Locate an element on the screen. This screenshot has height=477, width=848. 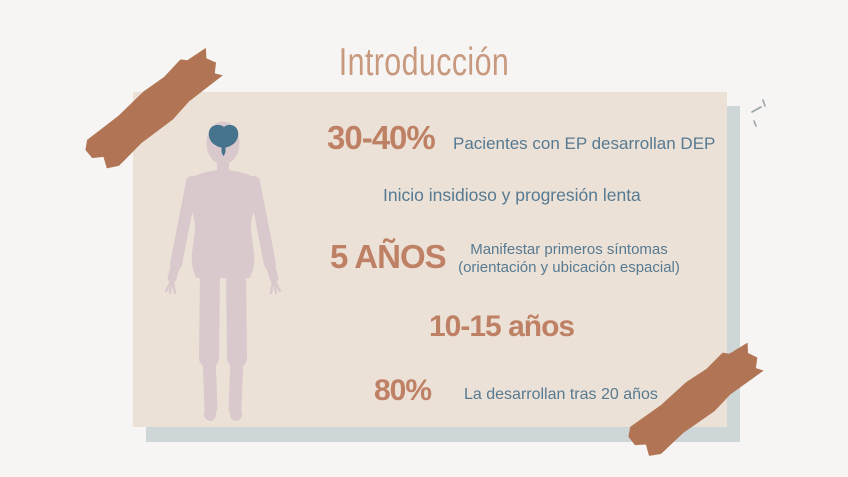
statement-progression: Inicio insidioso y progresión lenta is located at coordinates (512, 195).